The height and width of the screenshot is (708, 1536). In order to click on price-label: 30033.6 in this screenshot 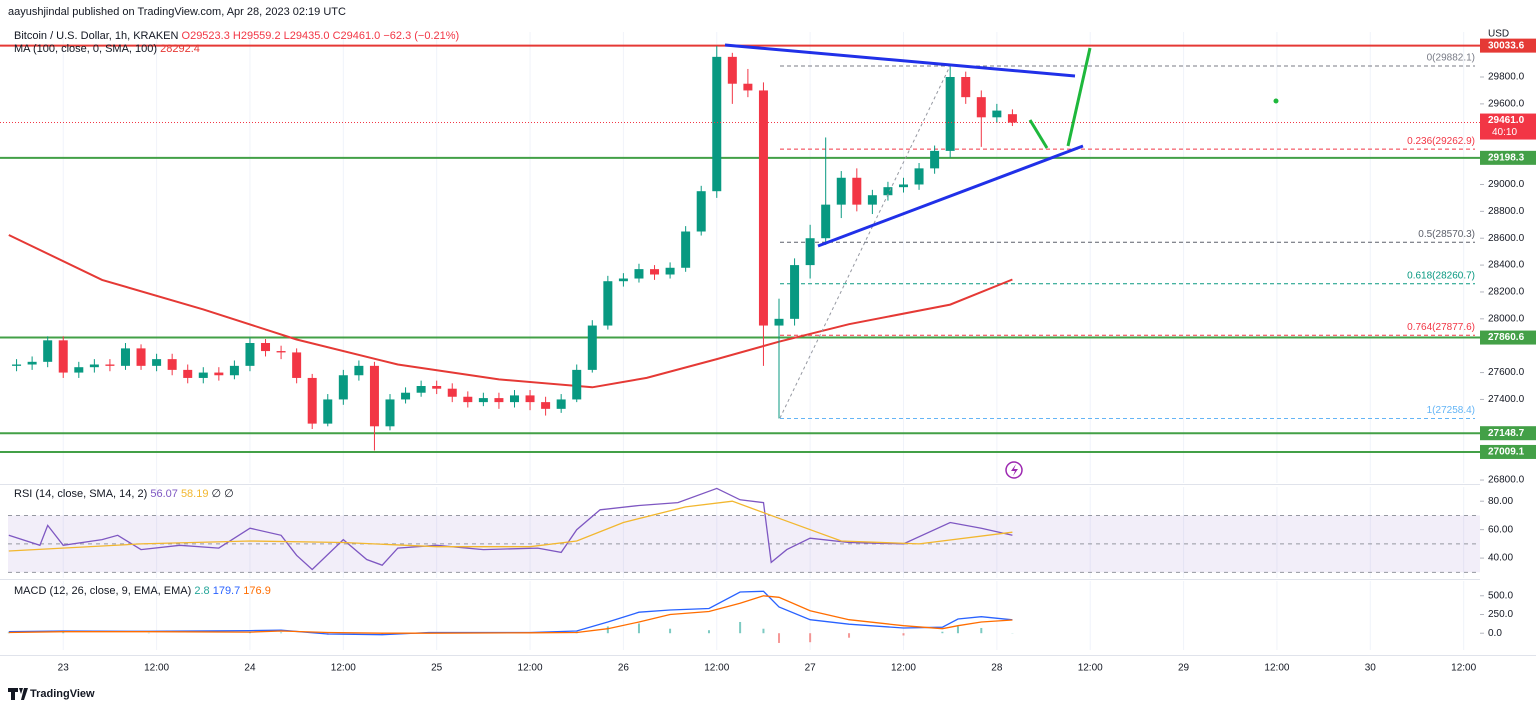, I will do `click(1506, 45)`.